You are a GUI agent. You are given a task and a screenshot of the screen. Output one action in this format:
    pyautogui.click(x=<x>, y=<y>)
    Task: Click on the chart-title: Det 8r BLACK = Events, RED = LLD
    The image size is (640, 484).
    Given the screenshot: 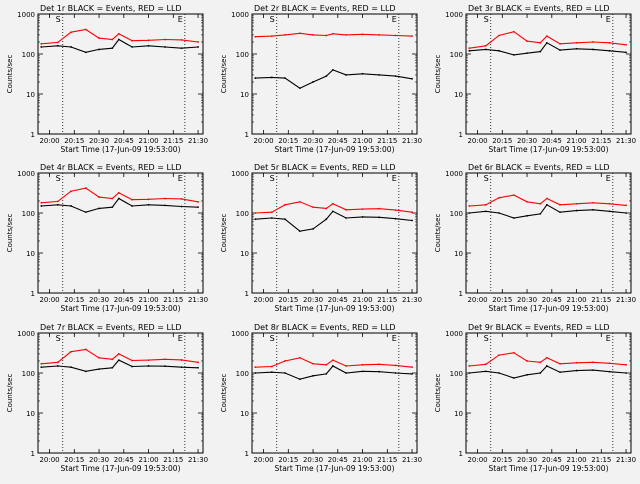 What is the action you would take?
    pyautogui.click(x=325, y=327)
    